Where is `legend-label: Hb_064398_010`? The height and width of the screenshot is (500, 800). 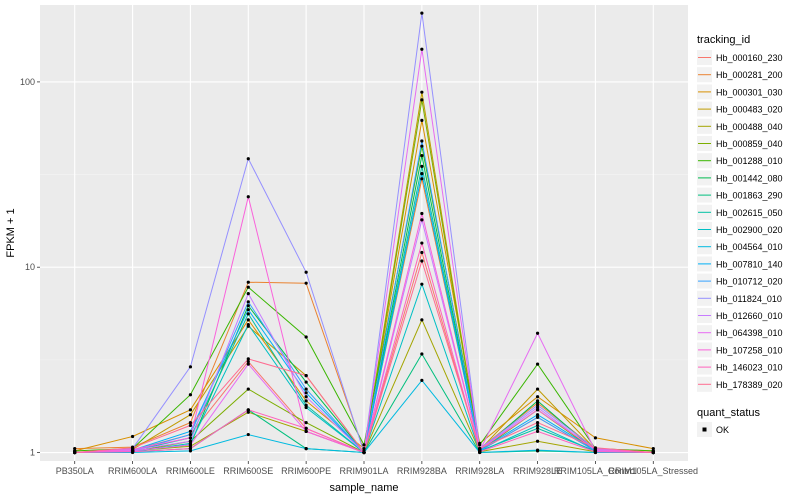
legend-label: Hb_064398_010 is located at coordinates (749, 333).